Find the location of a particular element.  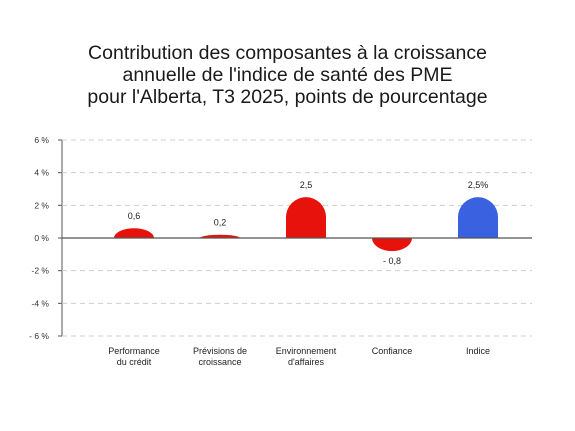

data-label: 2,5% is located at coordinates (478, 185).